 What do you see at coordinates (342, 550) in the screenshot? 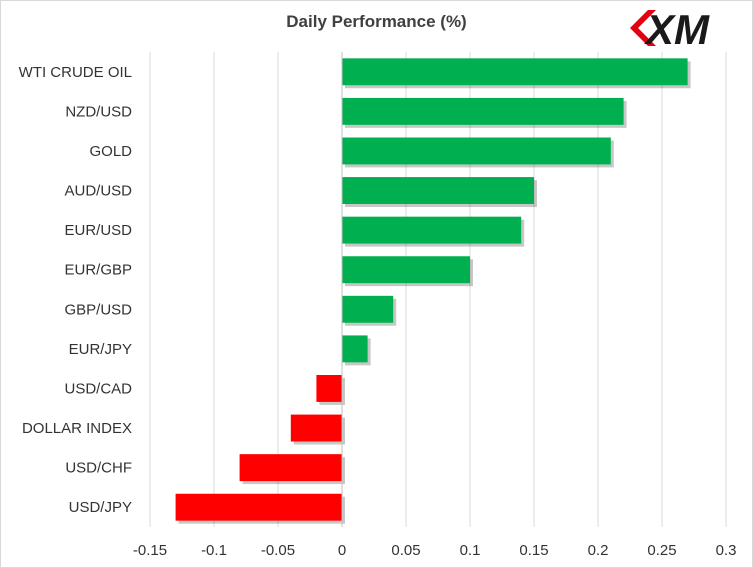
I see `x-tick-label: 0` at bounding box center [342, 550].